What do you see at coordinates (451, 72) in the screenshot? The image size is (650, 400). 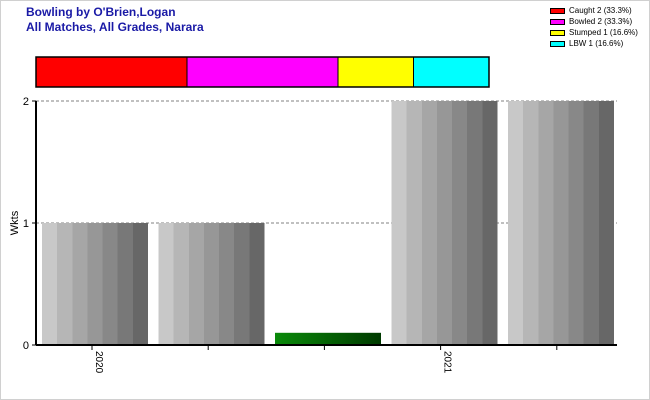 I see `breakdown-segment-lbw` at bounding box center [451, 72].